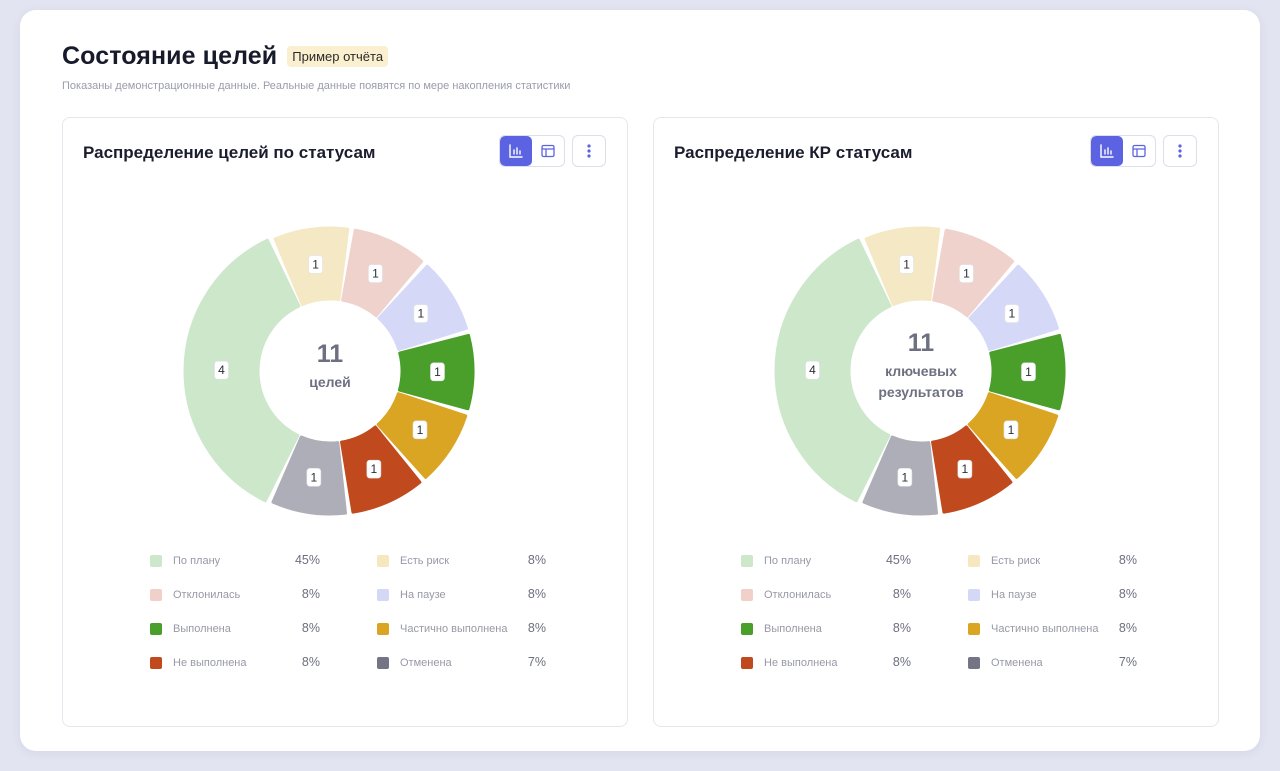 Image resolution: width=1280 pixels, height=771 pixels. I want to click on vertical-dots-icon, so click(1180, 151).